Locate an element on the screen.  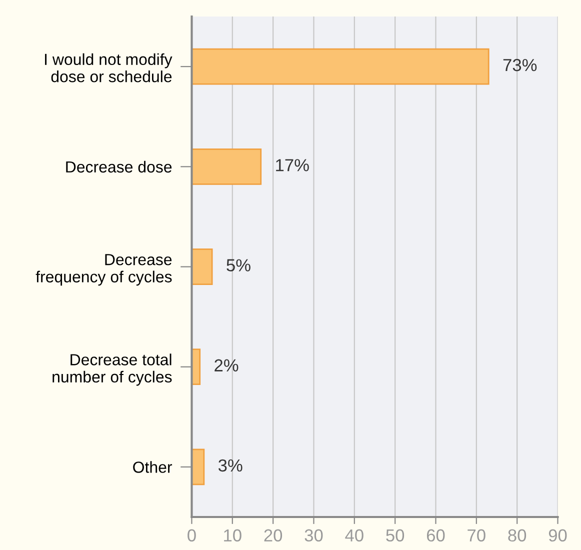
y-tick-label: Decrease frequency of cycles is located at coordinates (104, 270).